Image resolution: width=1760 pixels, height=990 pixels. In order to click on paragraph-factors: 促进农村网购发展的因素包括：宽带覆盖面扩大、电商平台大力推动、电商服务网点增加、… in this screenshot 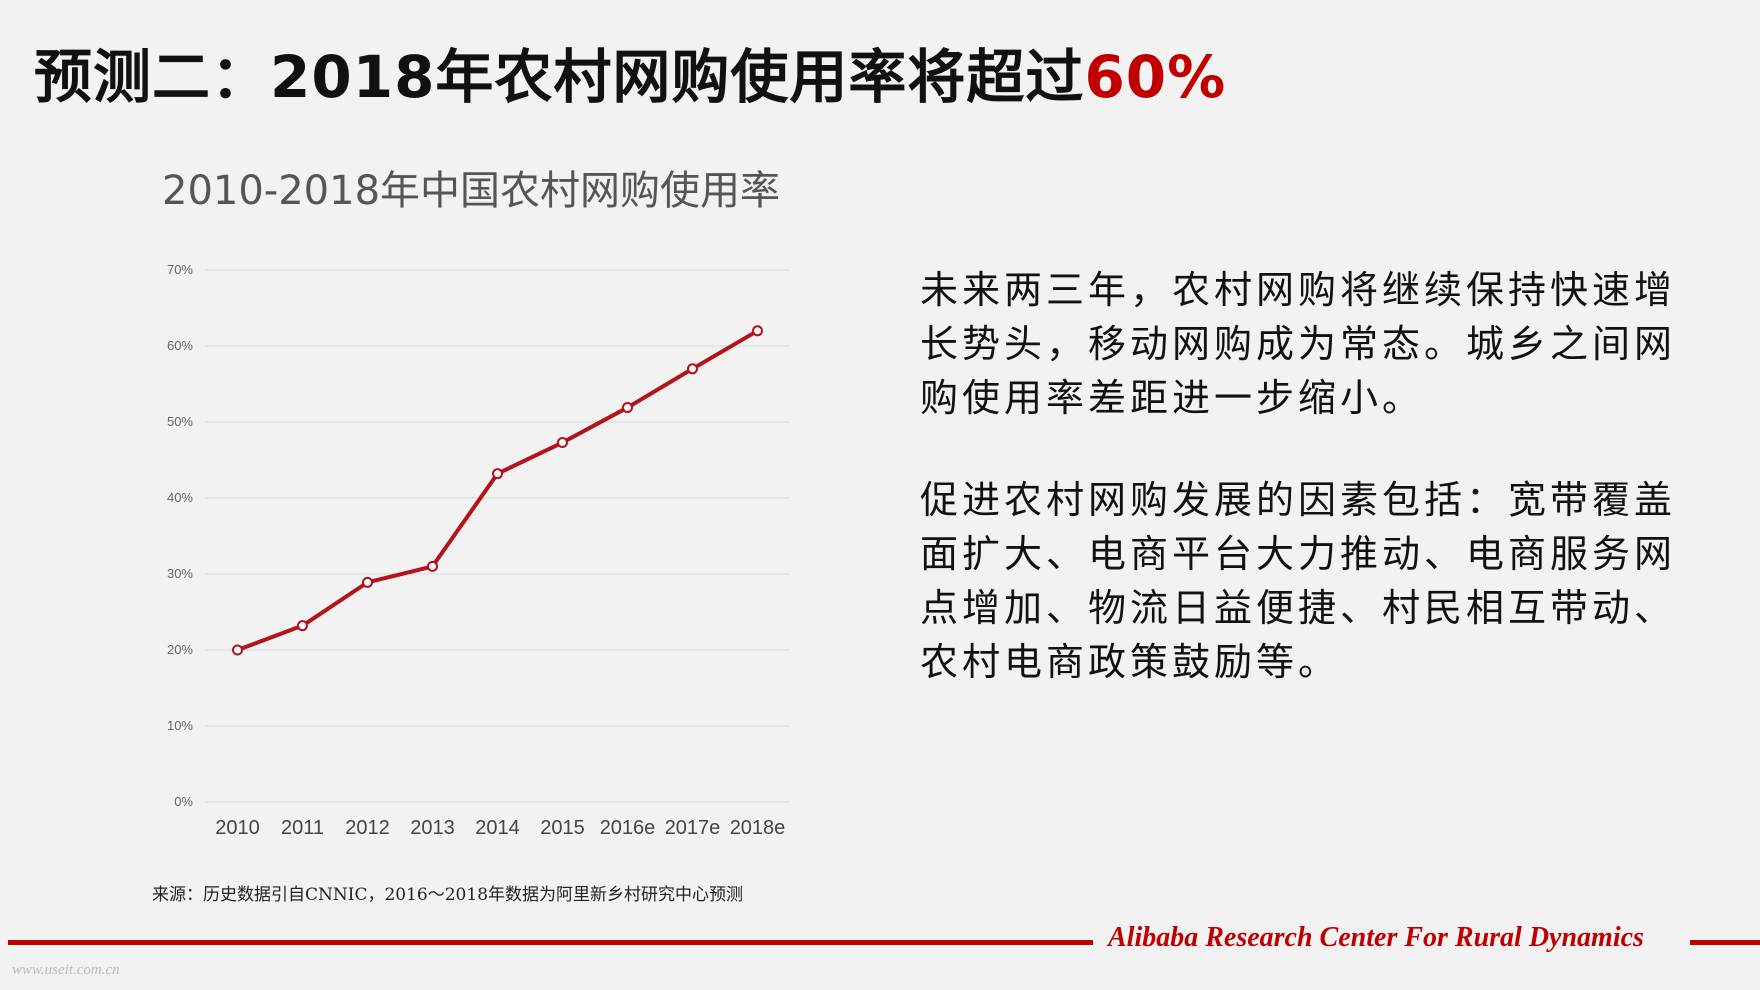, I will do `click(1298, 581)`.